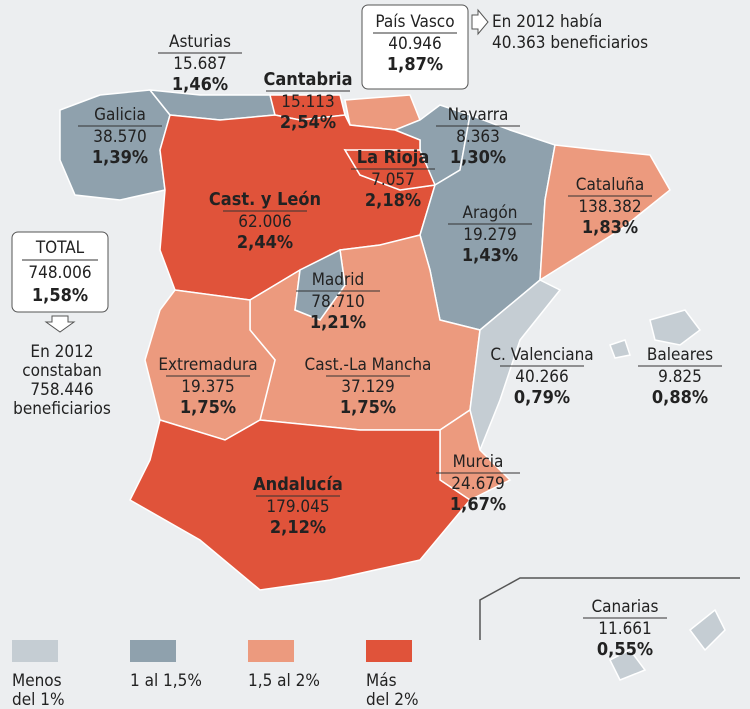 This screenshot has height=709, width=750. I want to click on region-value: 11.661, so click(625, 629).